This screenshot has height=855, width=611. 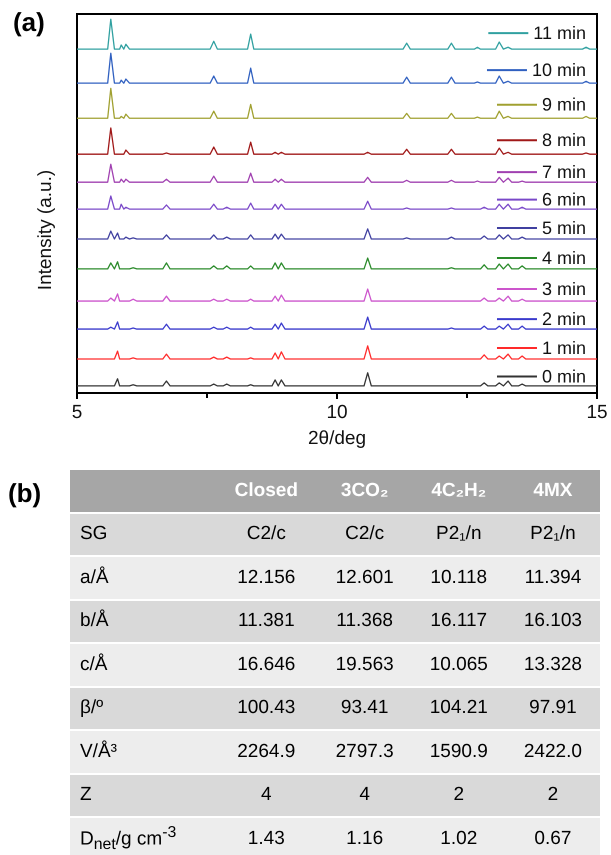 I want to click on text: 1.02, so click(x=459, y=838).